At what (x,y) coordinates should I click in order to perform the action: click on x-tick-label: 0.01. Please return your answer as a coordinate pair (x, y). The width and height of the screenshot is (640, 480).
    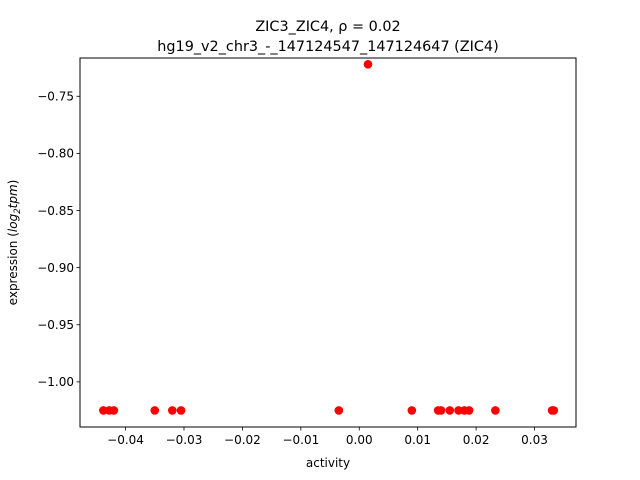
    Looking at the image, I should click on (417, 440).